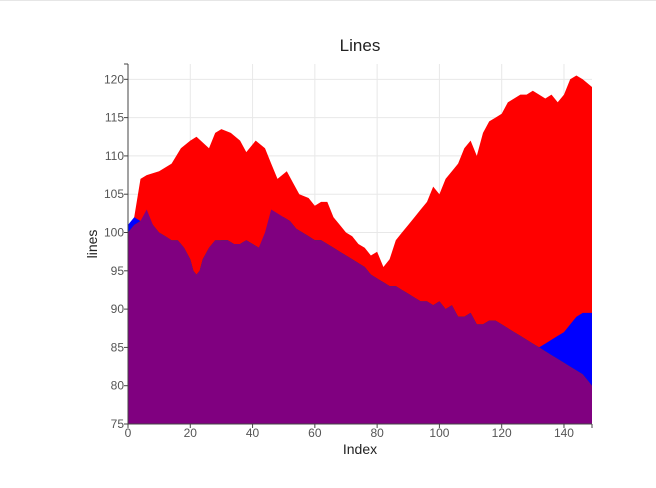 The image size is (656, 488). What do you see at coordinates (118, 309) in the screenshot?
I see `y-tick-label: 90` at bounding box center [118, 309].